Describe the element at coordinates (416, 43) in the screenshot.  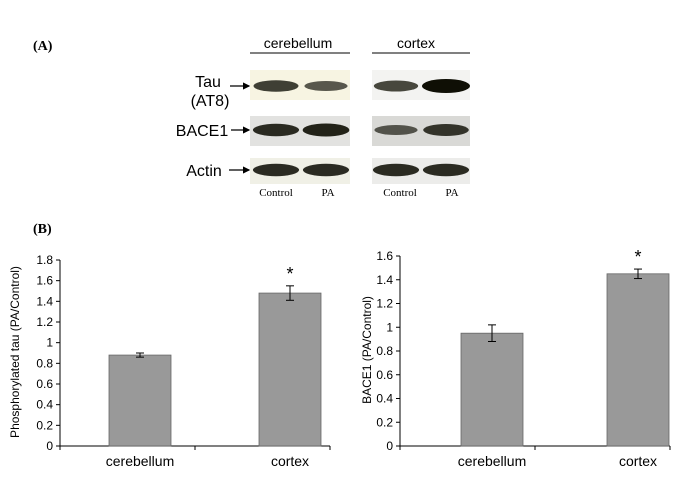
I see `region-label-cortex: cortex` at that location.